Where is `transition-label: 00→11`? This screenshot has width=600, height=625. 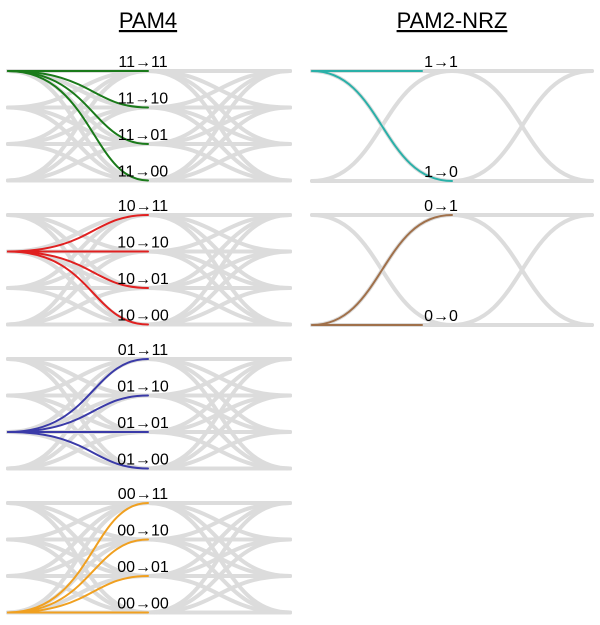
transition-label: 00→11 is located at coordinates (143, 494).